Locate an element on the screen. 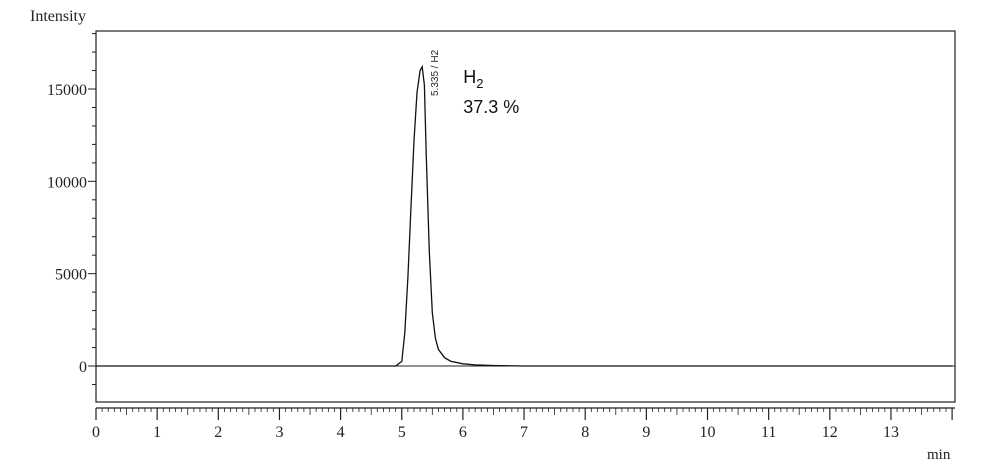  y-axis-ticks: 15000 10000 5000 0 is located at coordinates (71, 209).